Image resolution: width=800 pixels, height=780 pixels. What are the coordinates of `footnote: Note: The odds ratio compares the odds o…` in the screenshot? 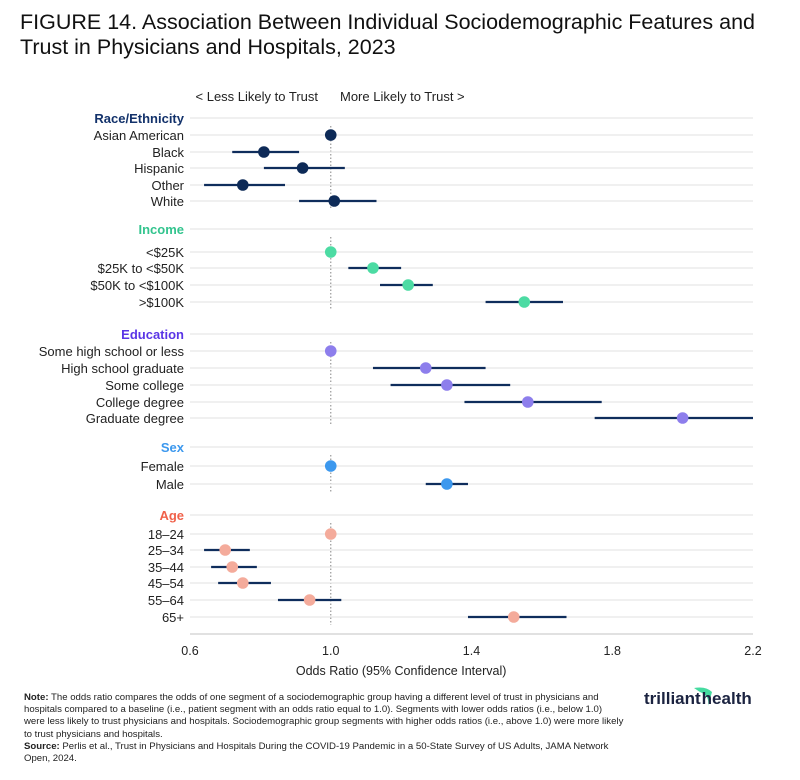 It's located at (324, 728).